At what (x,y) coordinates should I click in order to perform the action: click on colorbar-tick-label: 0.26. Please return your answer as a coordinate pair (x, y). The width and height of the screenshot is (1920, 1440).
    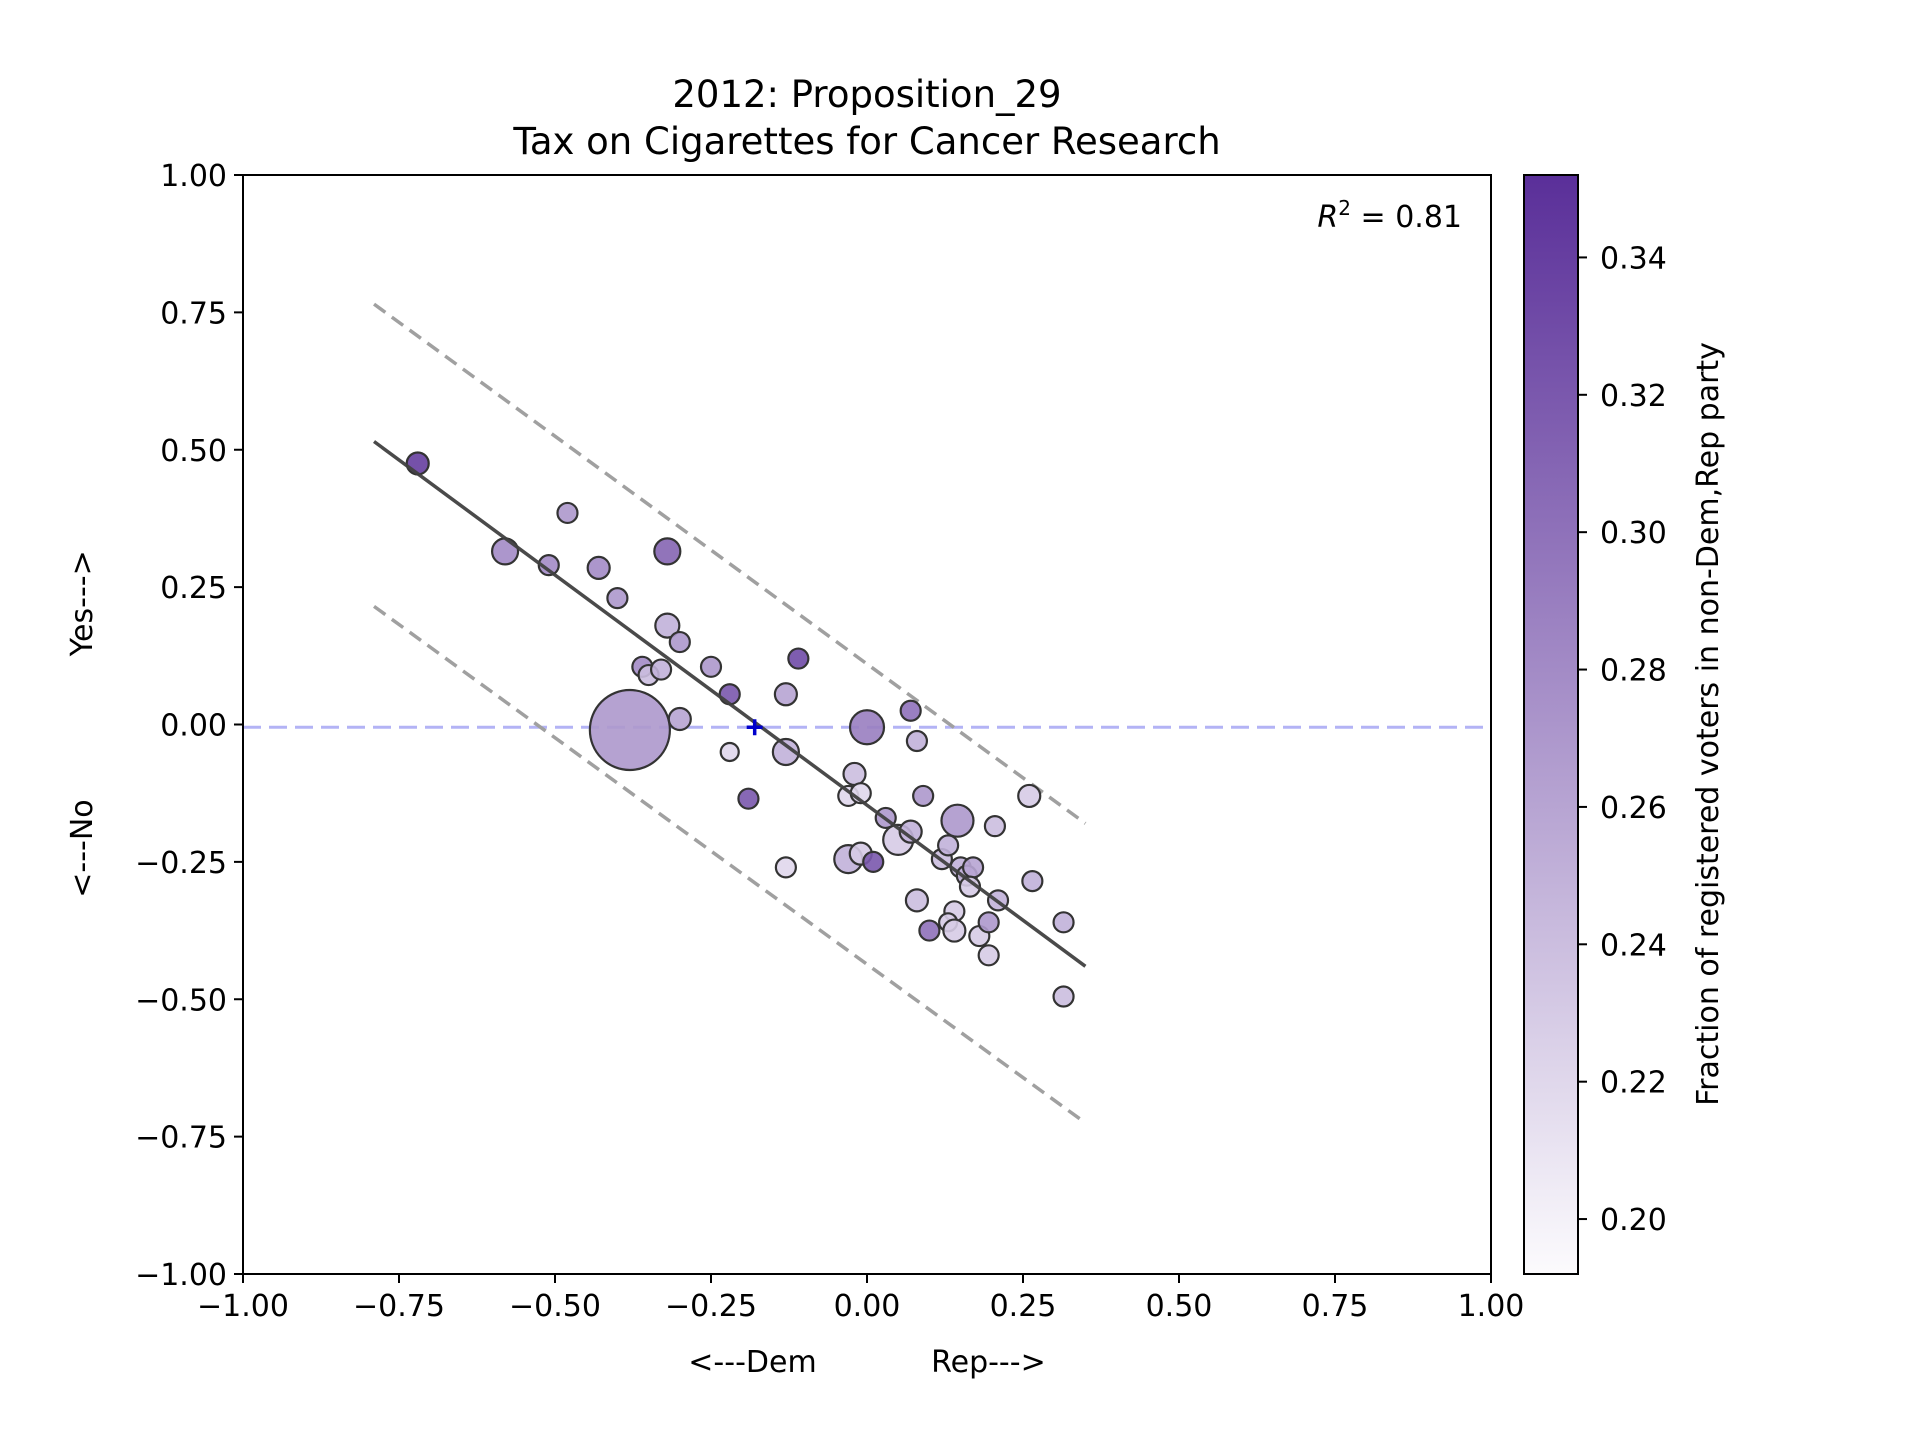
    Looking at the image, I should click on (1633, 808).